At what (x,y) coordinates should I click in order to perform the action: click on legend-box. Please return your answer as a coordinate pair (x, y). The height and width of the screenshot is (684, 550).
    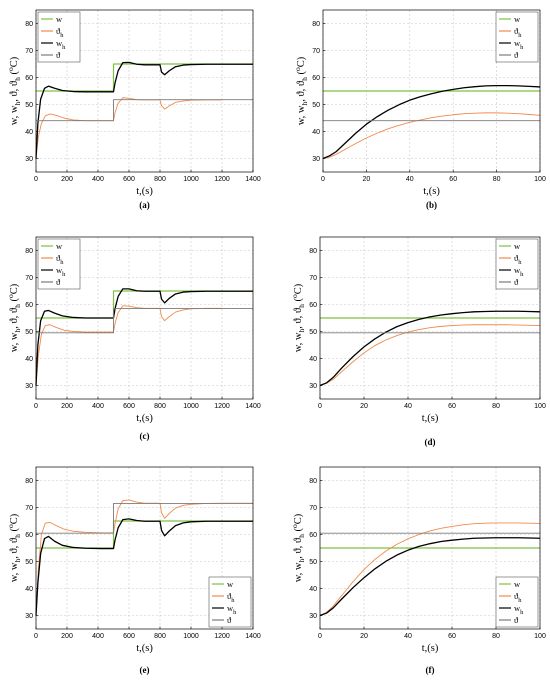
    Looking at the image, I should click on (517, 37).